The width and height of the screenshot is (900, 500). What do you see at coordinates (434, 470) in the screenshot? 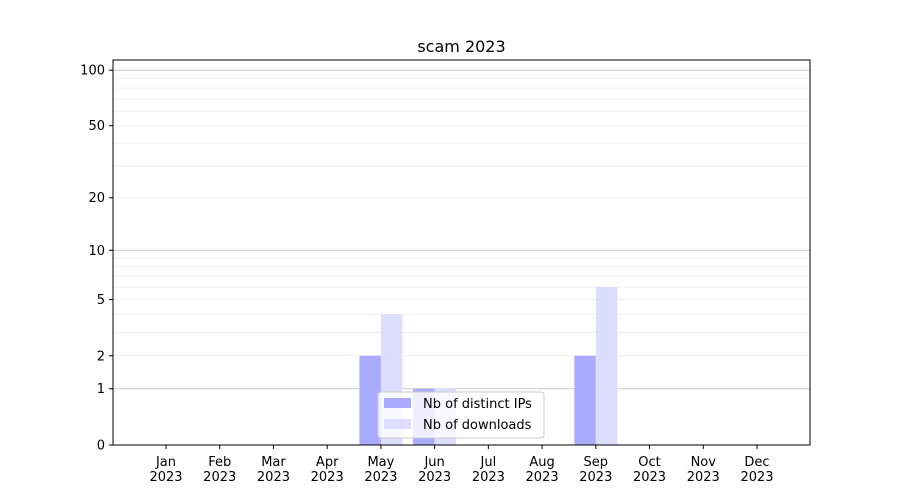
I see `x-tick-label: Jun 2023` at bounding box center [434, 470].